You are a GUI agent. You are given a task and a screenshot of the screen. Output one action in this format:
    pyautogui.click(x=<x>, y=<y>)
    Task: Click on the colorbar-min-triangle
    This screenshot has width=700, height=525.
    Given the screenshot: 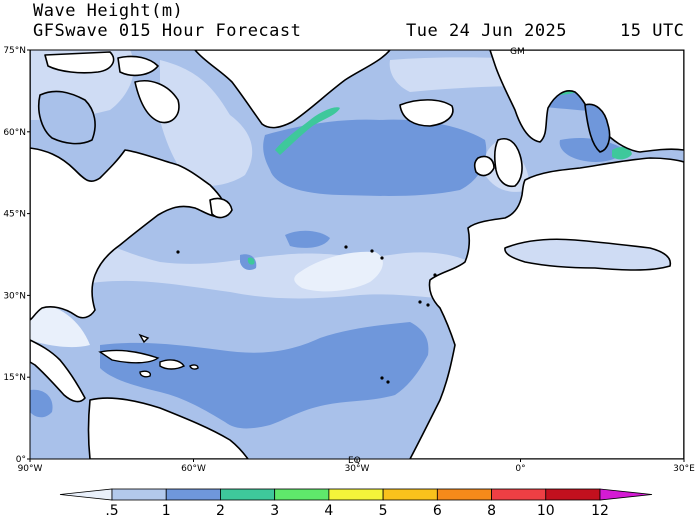 What is the action you would take?
    pyautogui.click(x=86, y=494)
    